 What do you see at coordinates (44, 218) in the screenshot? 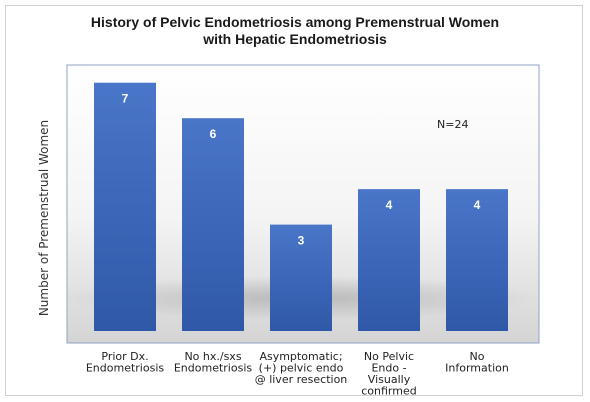
I see `y-axis-label: Number of Premenstrual Women` at bounding box center [44, 218].